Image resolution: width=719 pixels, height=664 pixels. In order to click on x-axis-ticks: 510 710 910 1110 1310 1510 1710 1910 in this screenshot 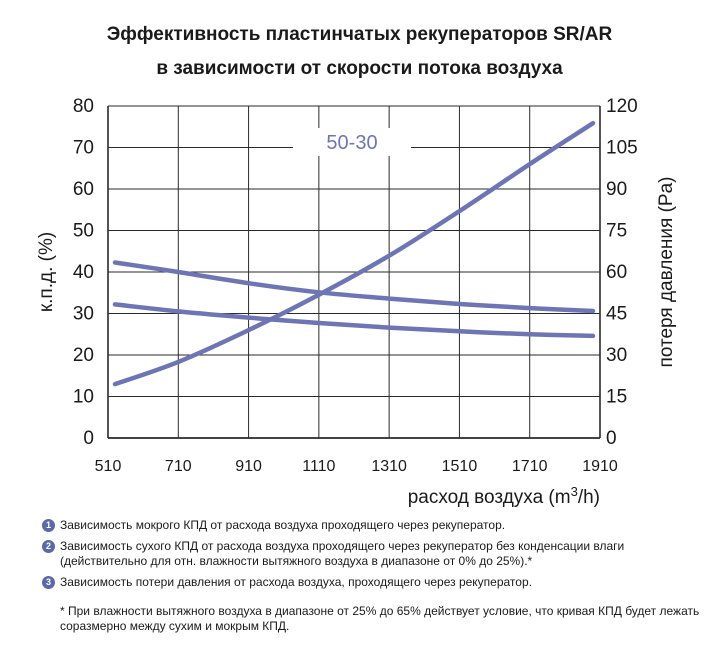, I will do `click(356, 466)`.